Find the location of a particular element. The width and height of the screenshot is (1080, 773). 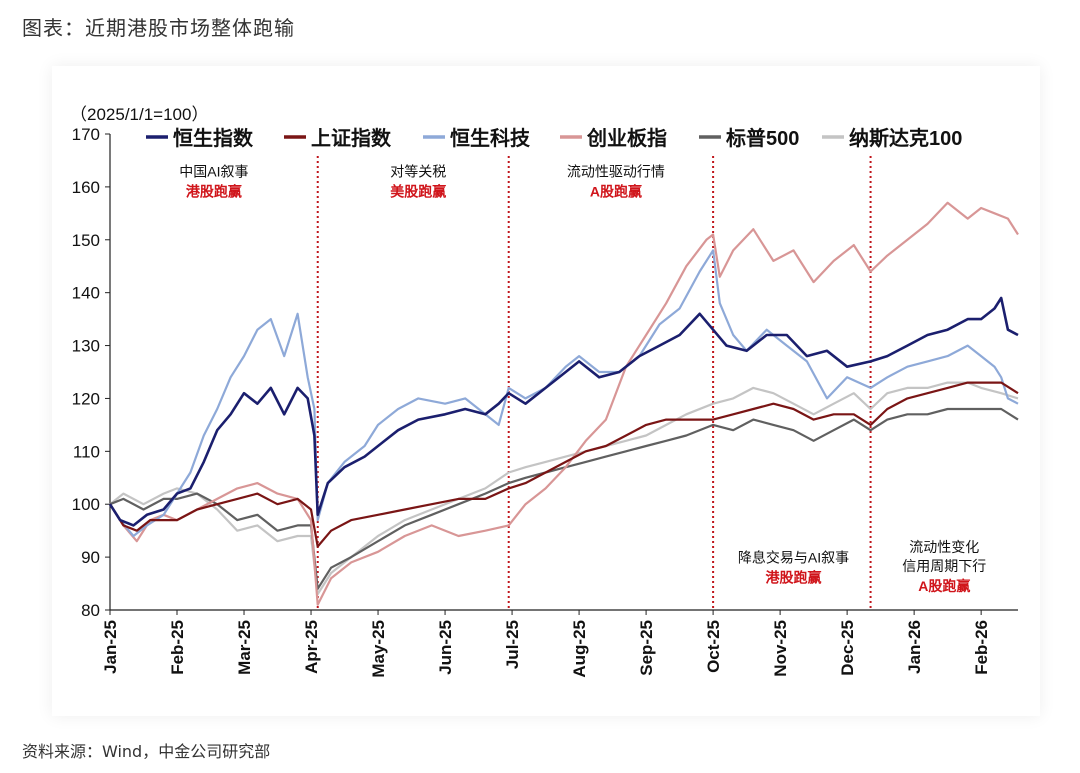

phase-winner-3: A股跑赢 is located at coordinates (616, 191).